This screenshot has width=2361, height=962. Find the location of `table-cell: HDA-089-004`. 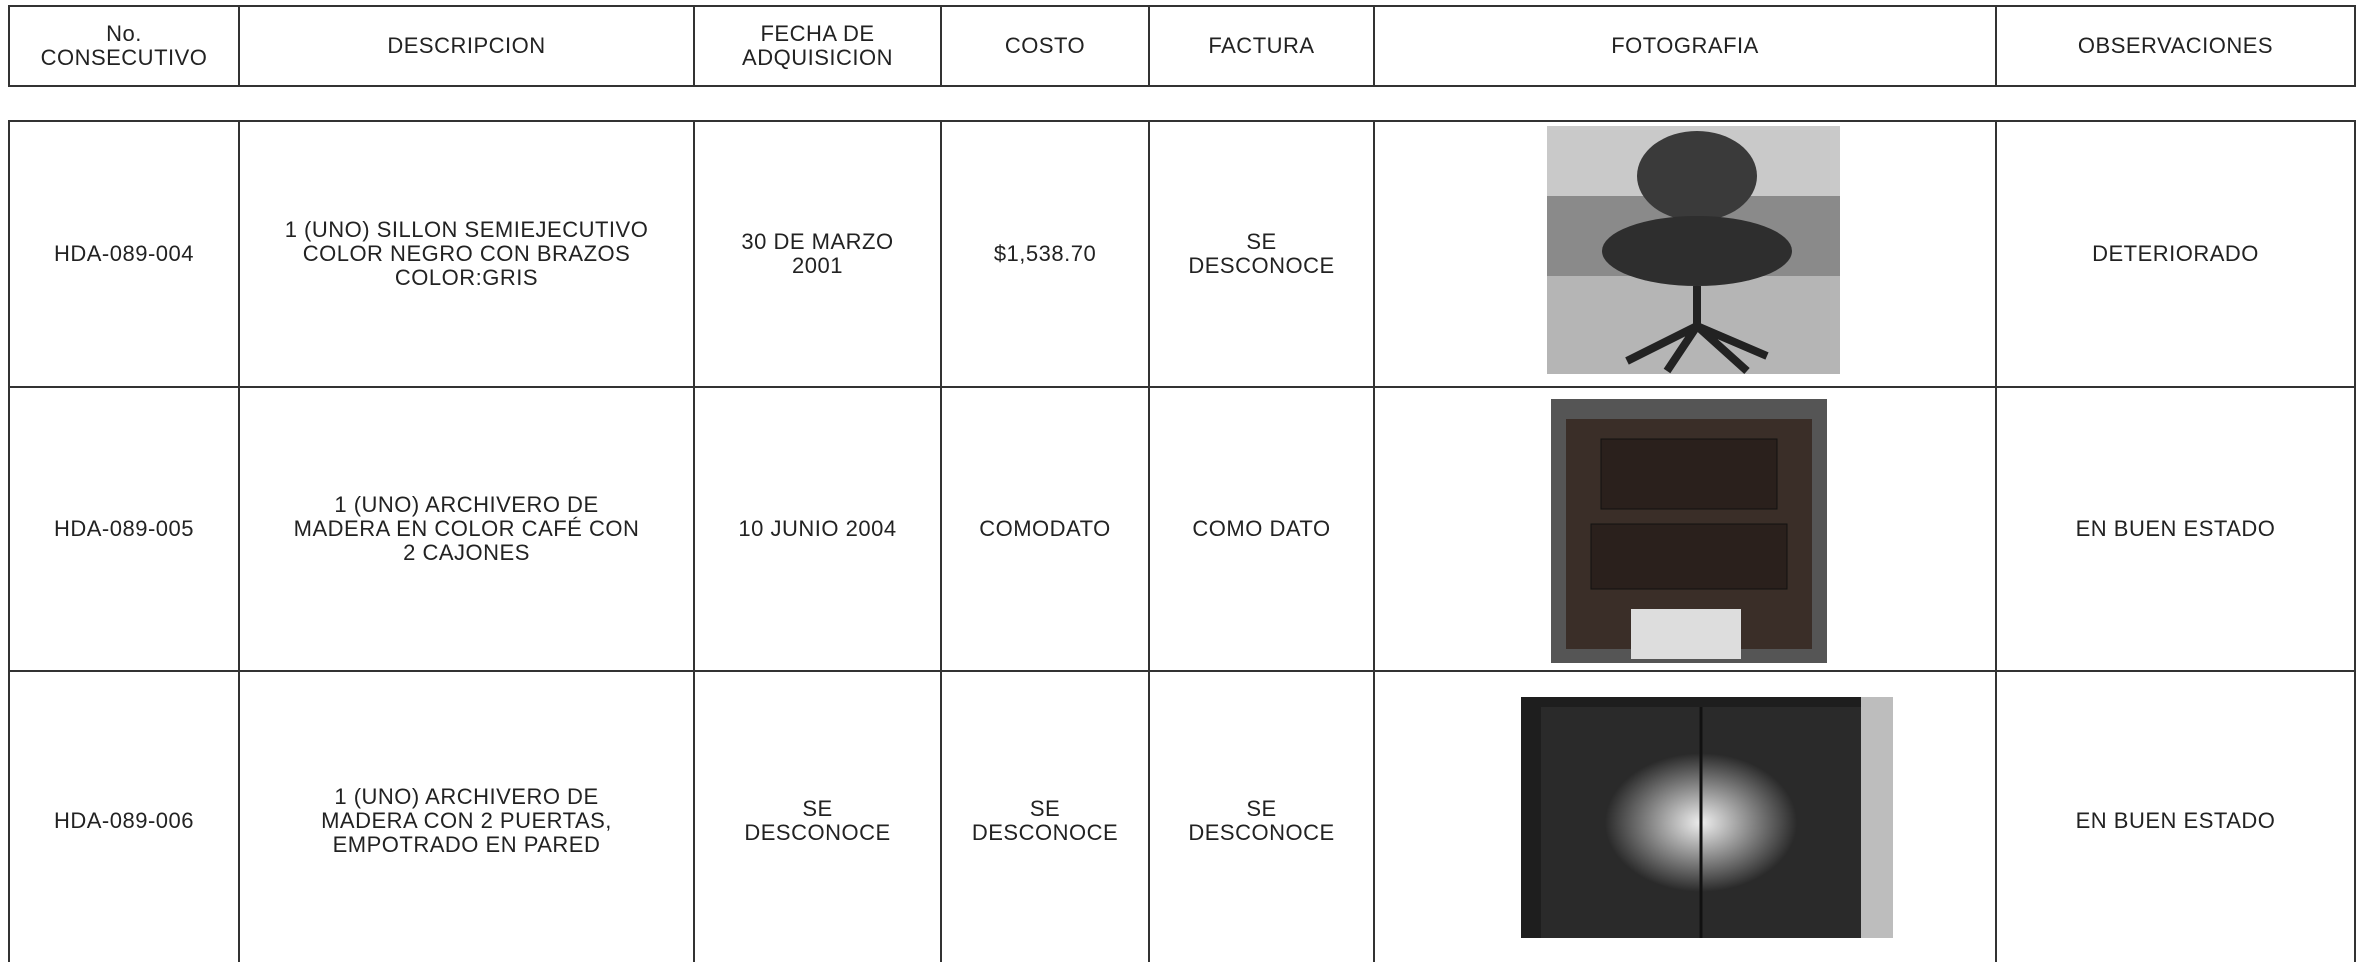

table-cell: HDA-089-004 is located at coordinates (124, 254).